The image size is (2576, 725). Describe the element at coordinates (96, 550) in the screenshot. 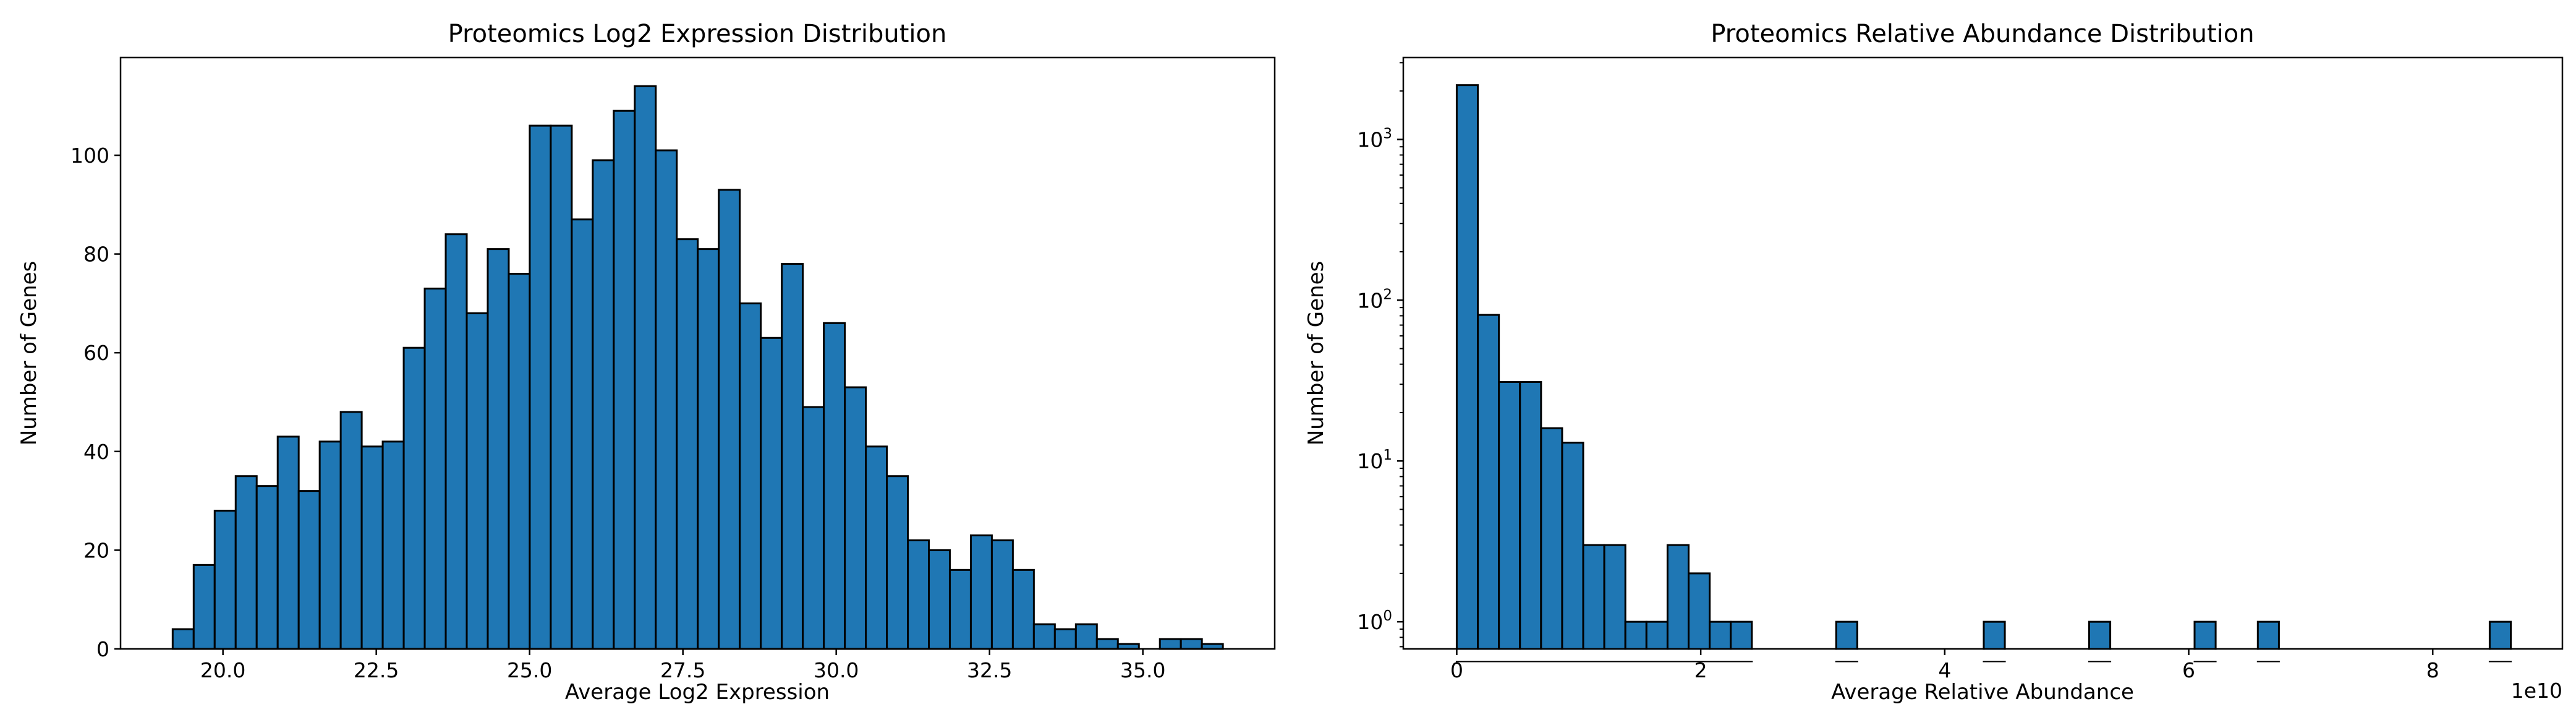

I see `left-y-tick-label: 20` at that location.